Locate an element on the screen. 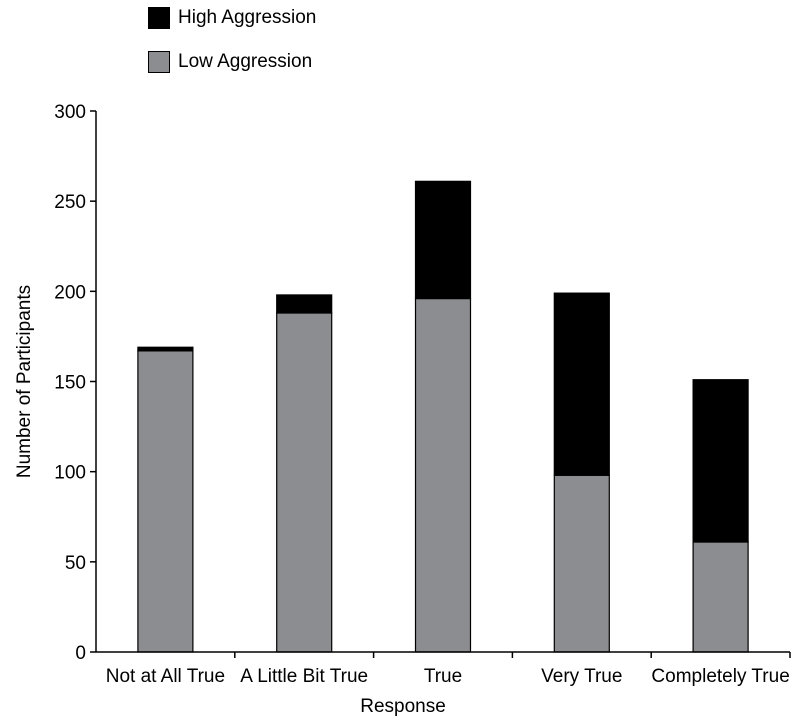 The image size is (794, 722). y-tick-label: 100 is located at coordinates (70, 473).